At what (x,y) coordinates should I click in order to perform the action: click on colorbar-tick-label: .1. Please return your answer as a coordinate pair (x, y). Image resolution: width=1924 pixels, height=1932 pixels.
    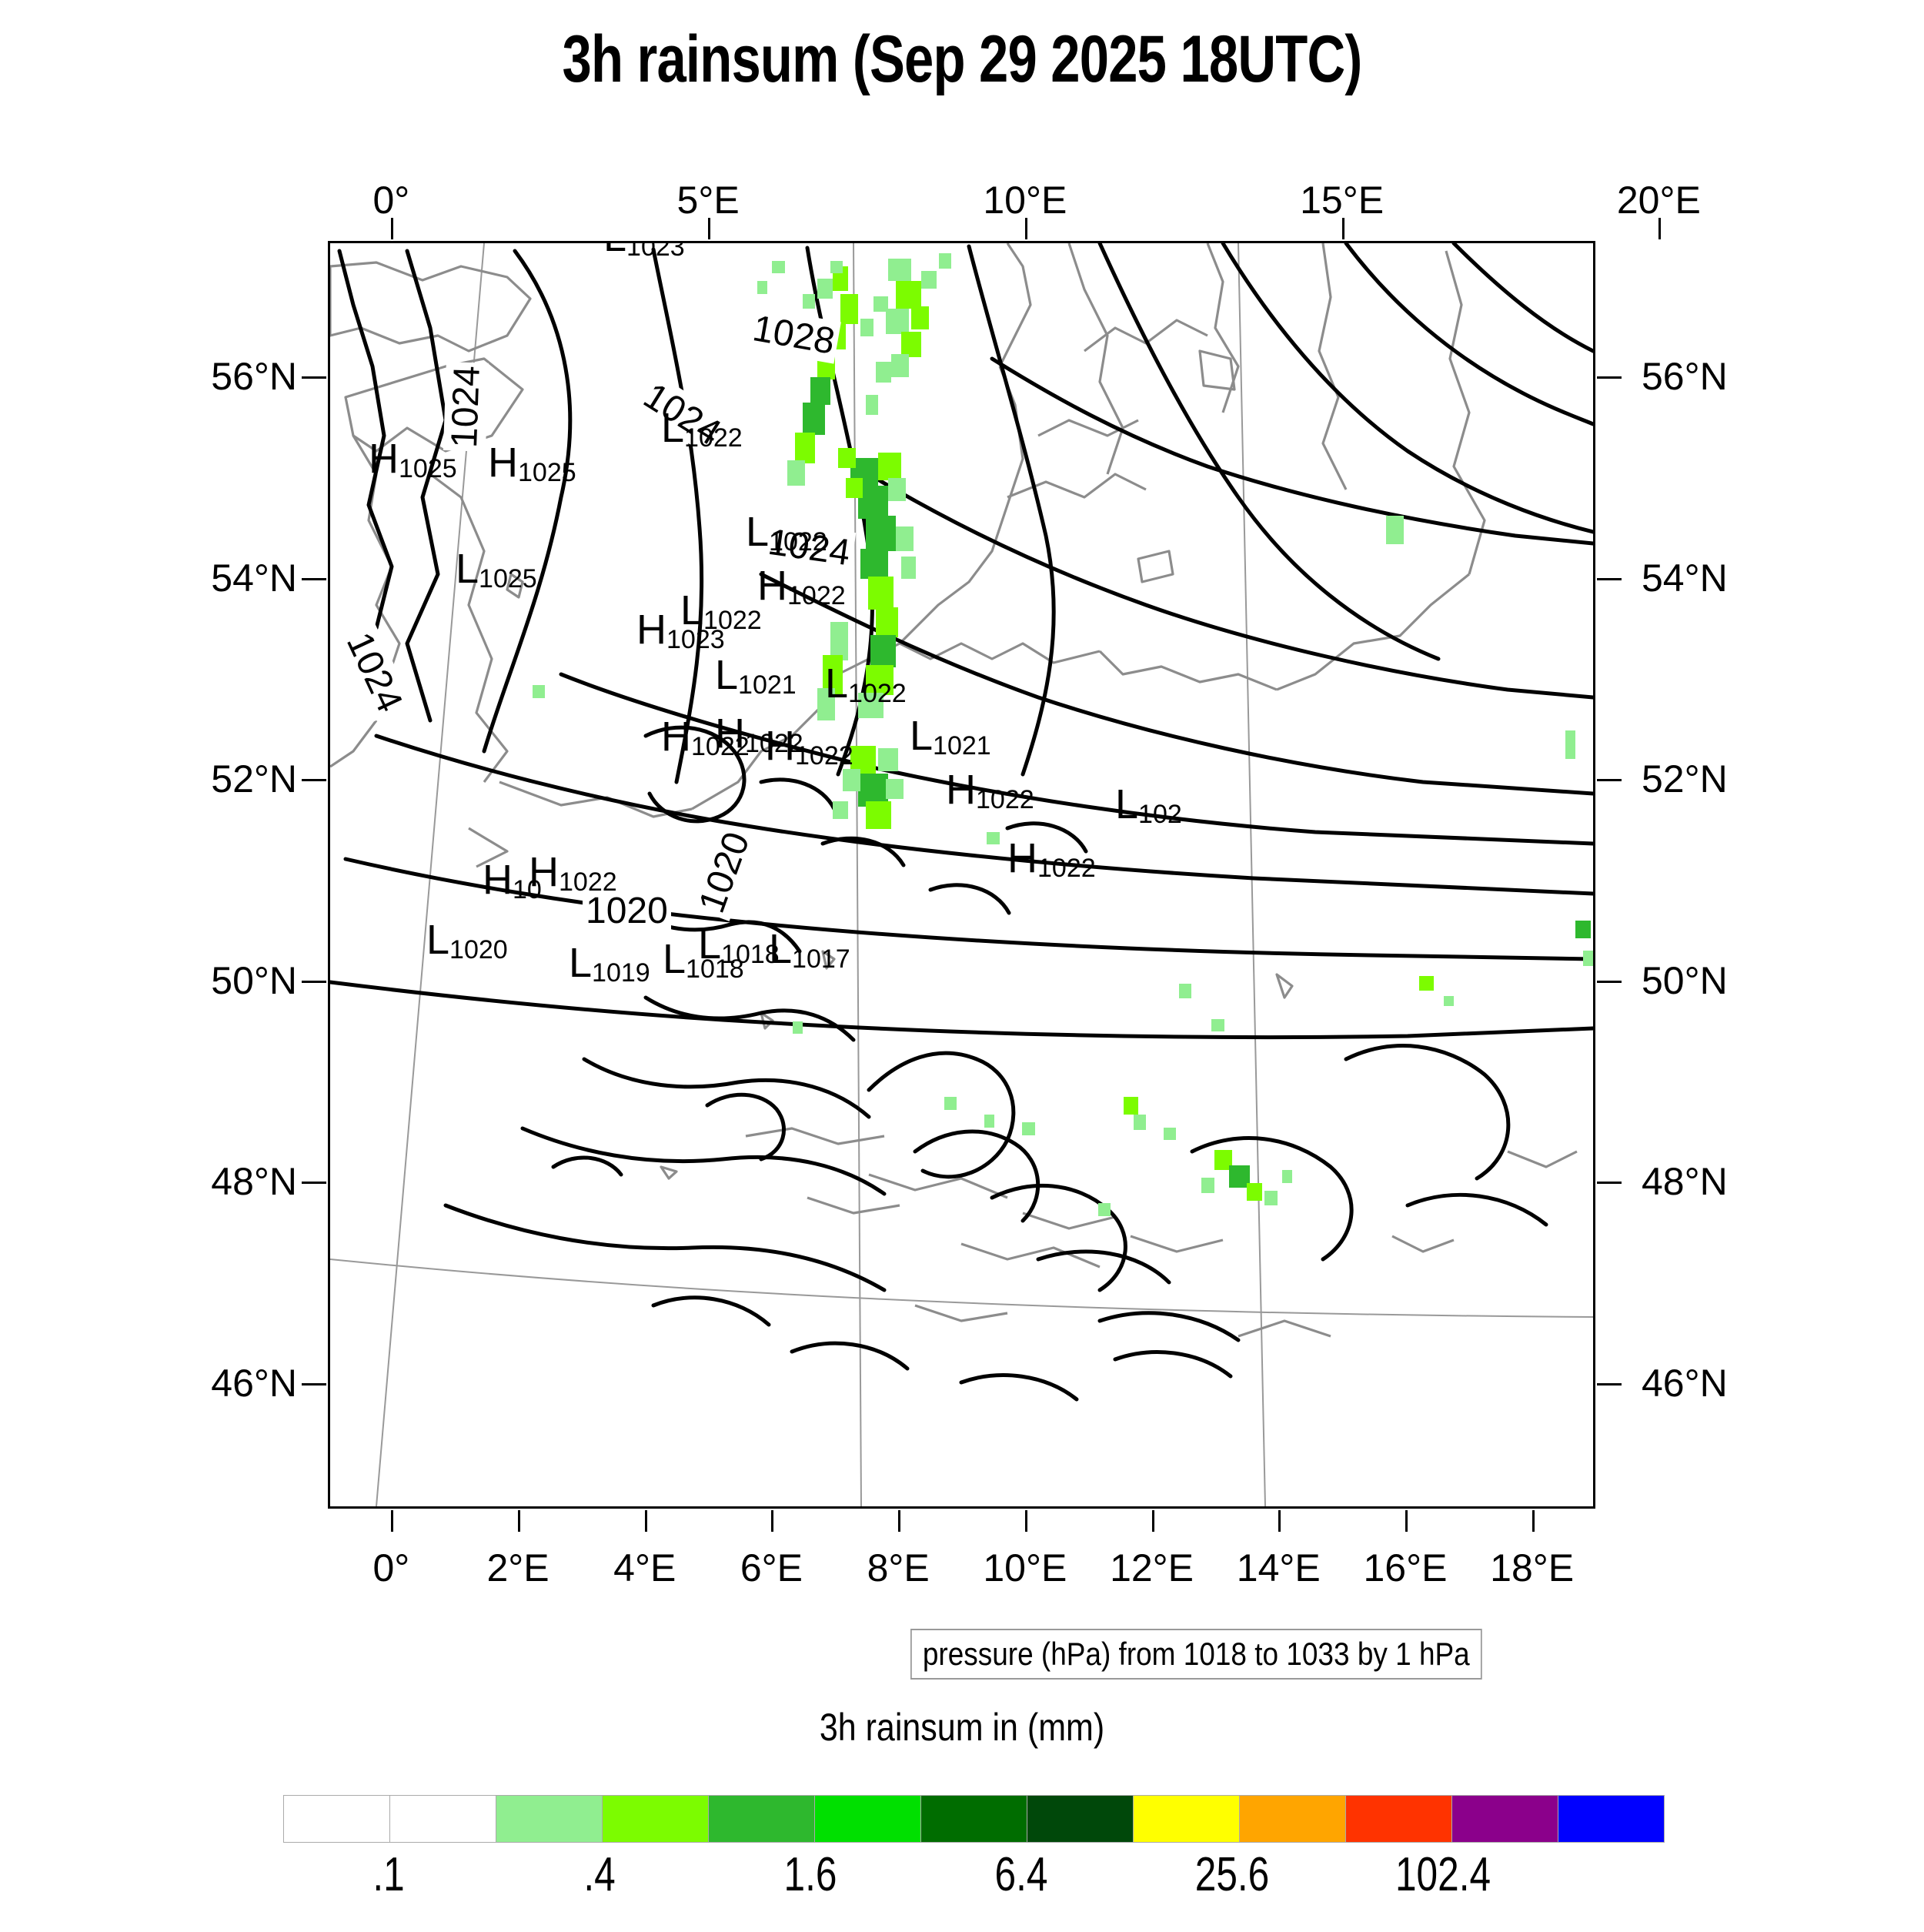
    Looking at the image, I should click on (388, 1875).